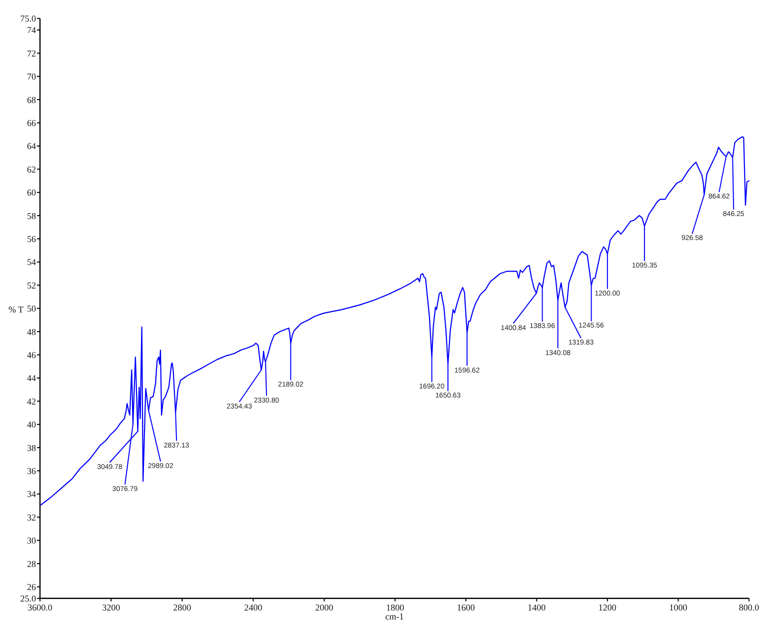  What do you see at coordinates (31, 30) in the screenshot?
I see `y-tick-label: 74` at bounding box center [31, 30].